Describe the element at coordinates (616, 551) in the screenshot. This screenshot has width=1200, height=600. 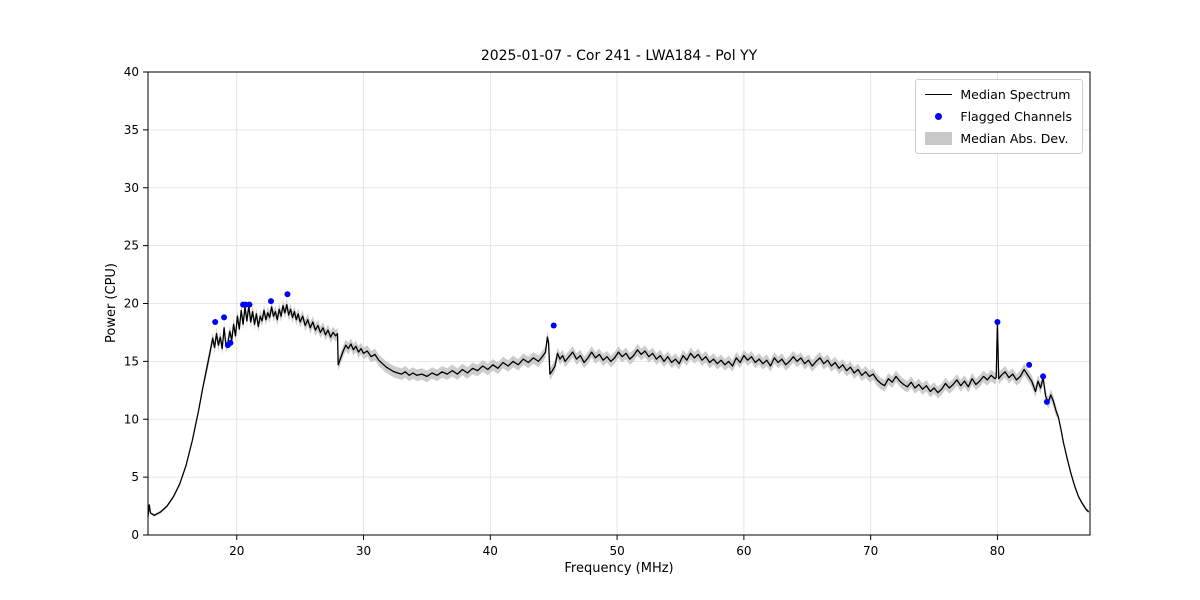
I see `x-tick-label: 50` at that location.